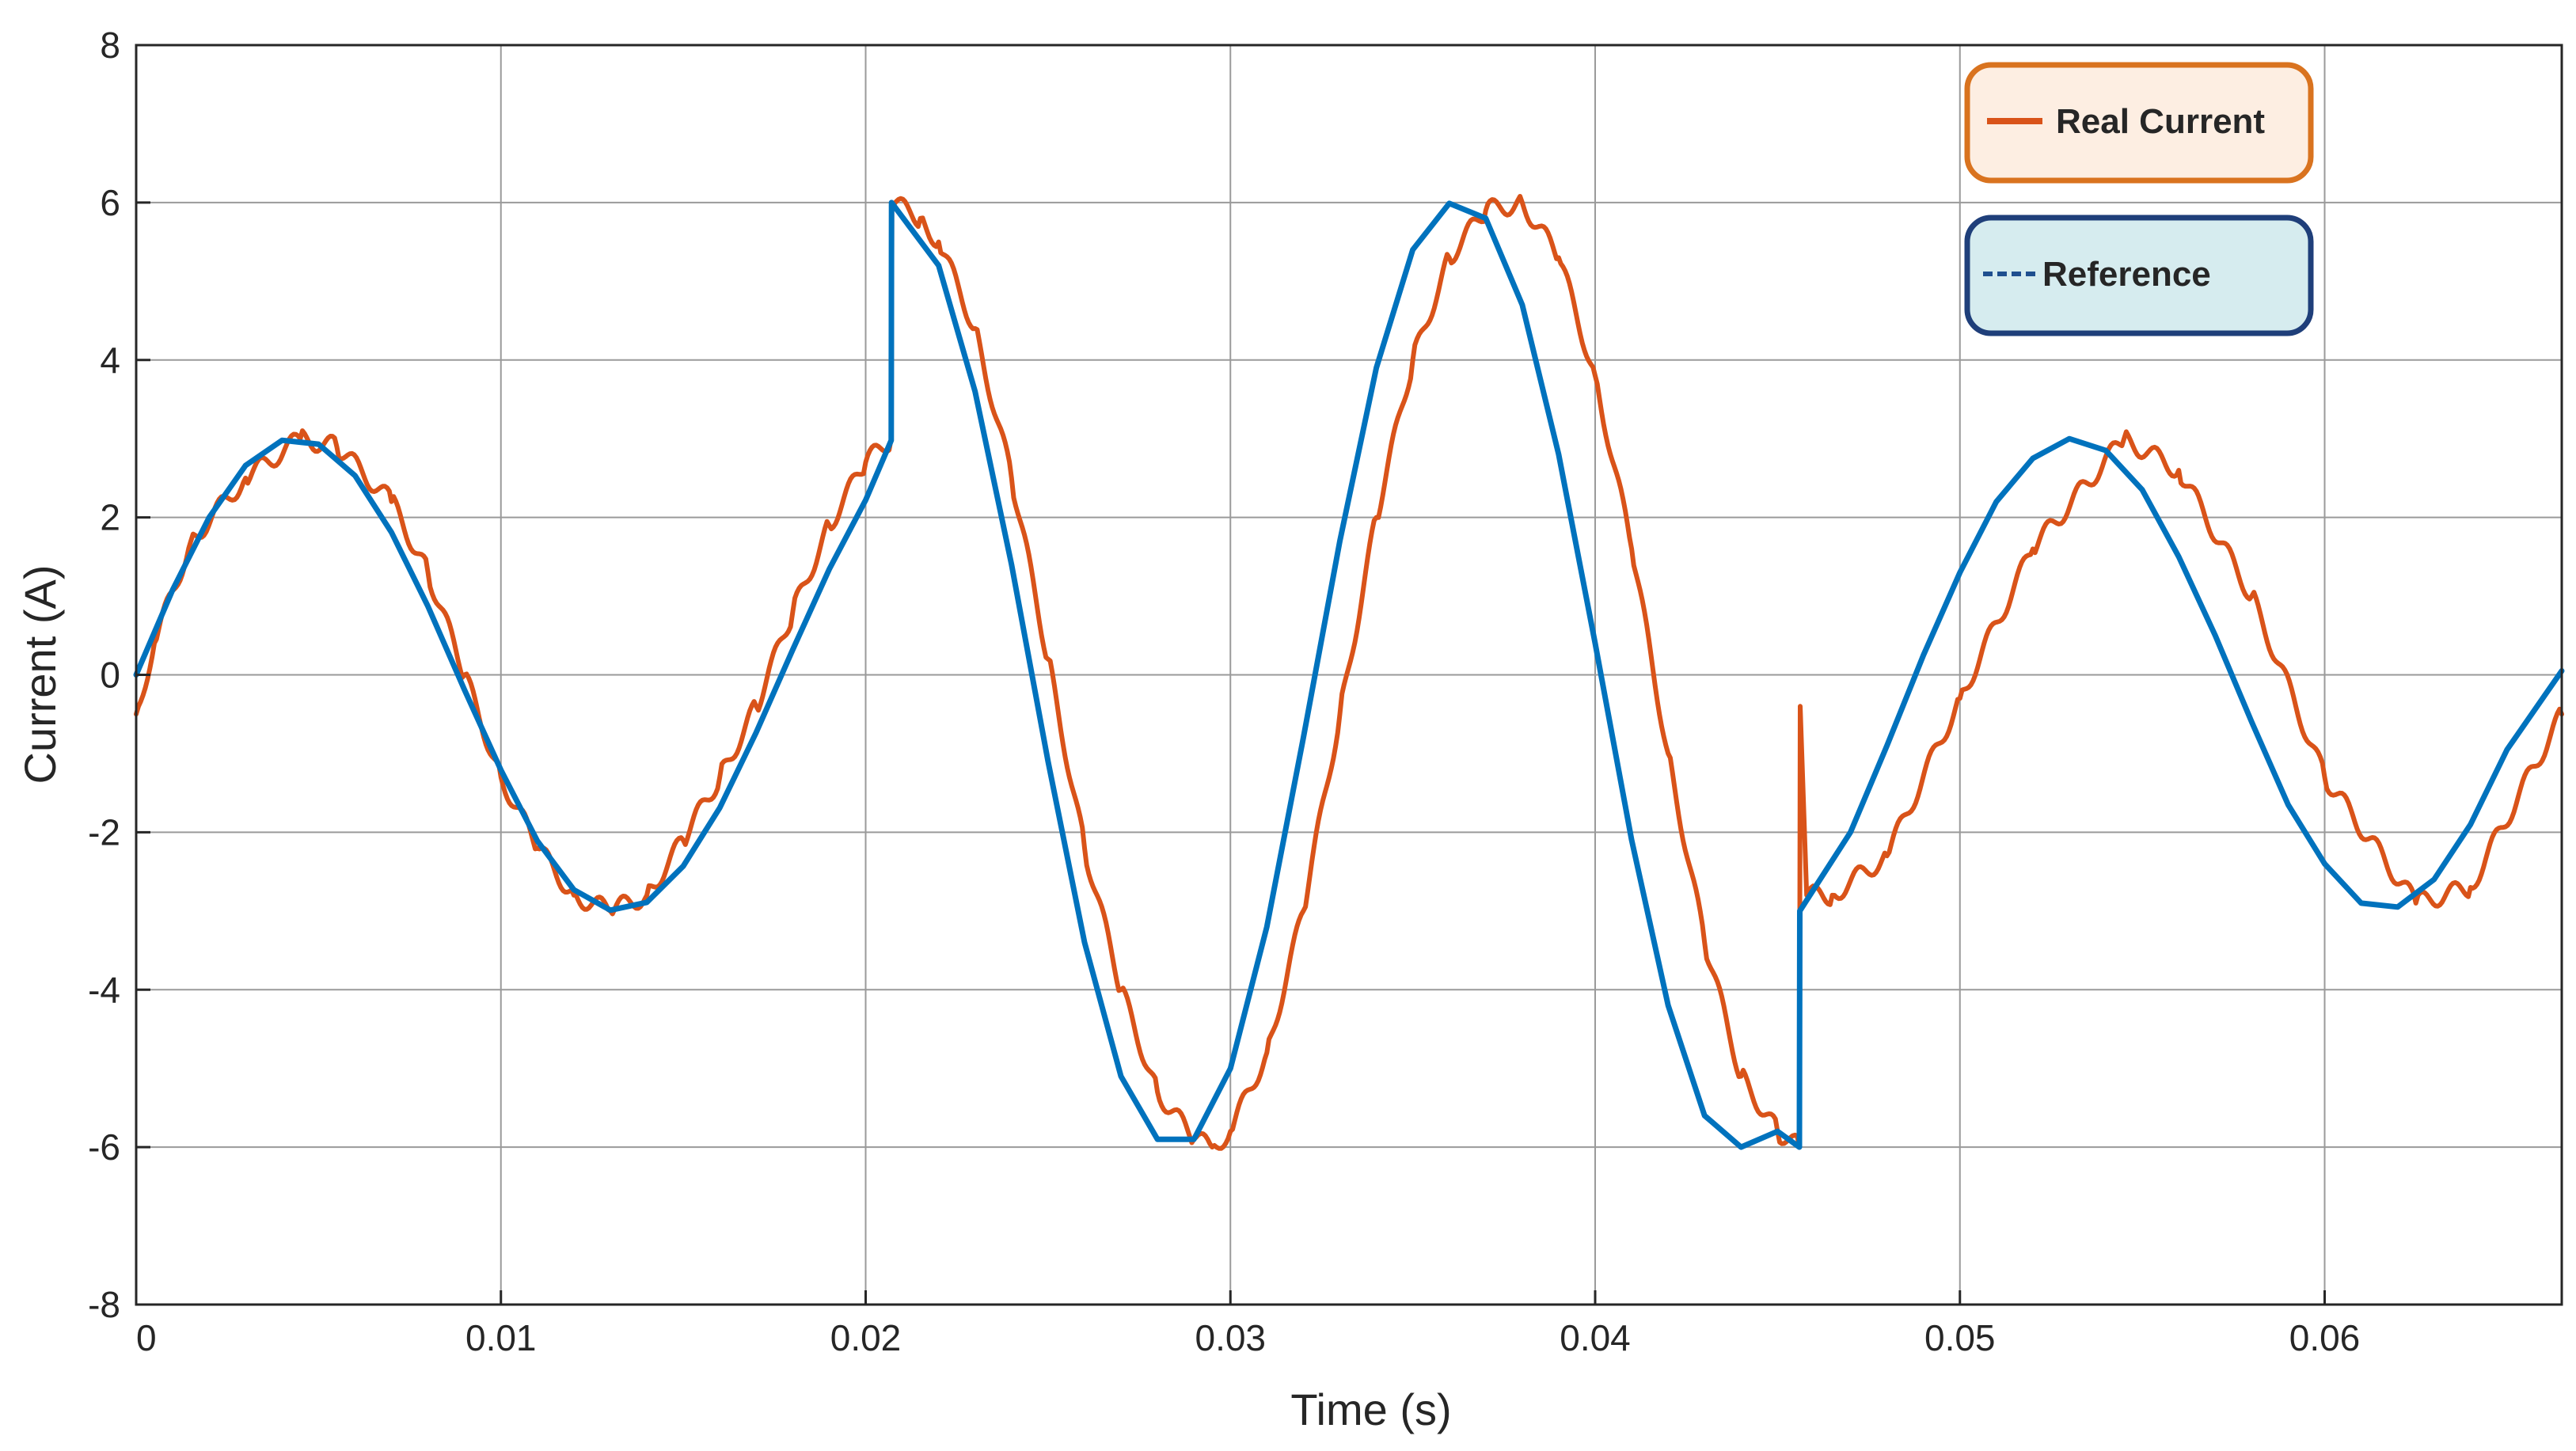  I want to click on legend-box-real-current, so click(2139, 123).